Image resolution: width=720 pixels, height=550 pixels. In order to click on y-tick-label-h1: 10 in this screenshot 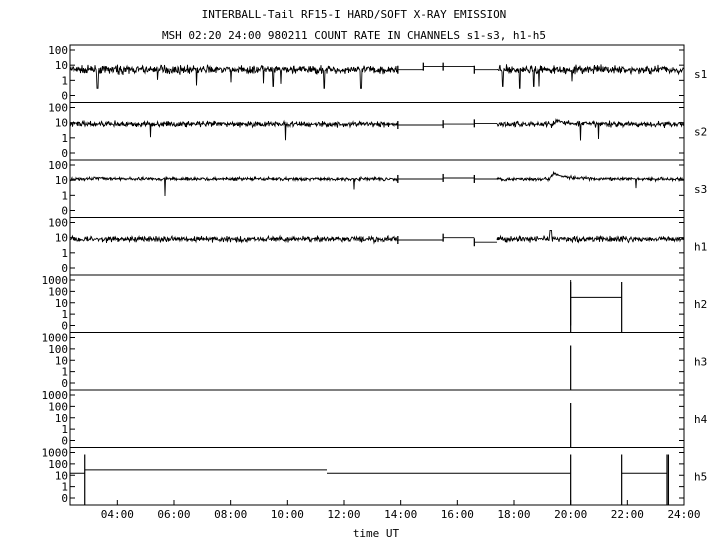, I will do `click(61, 238)`.